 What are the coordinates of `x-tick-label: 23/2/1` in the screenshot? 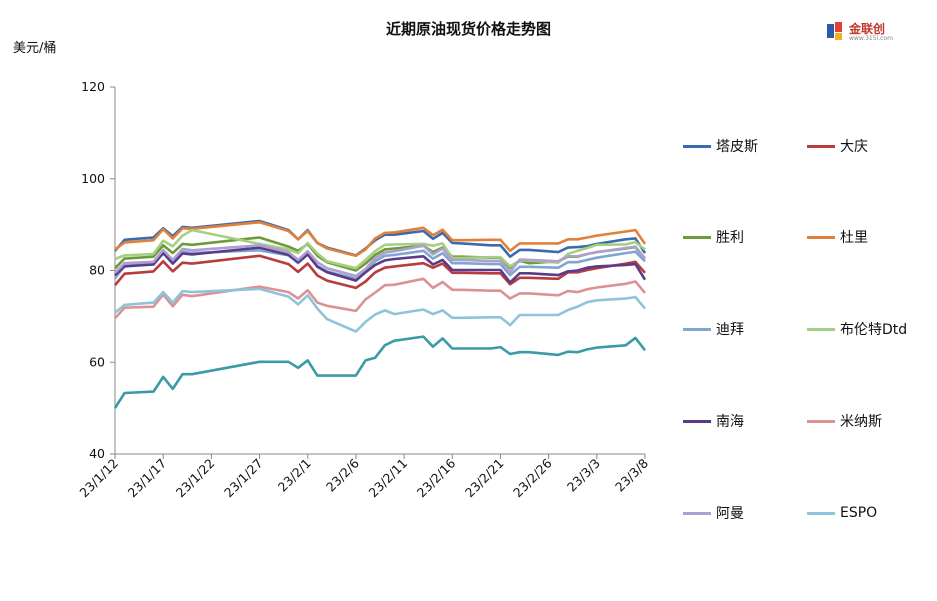 It's located at (294, 475).